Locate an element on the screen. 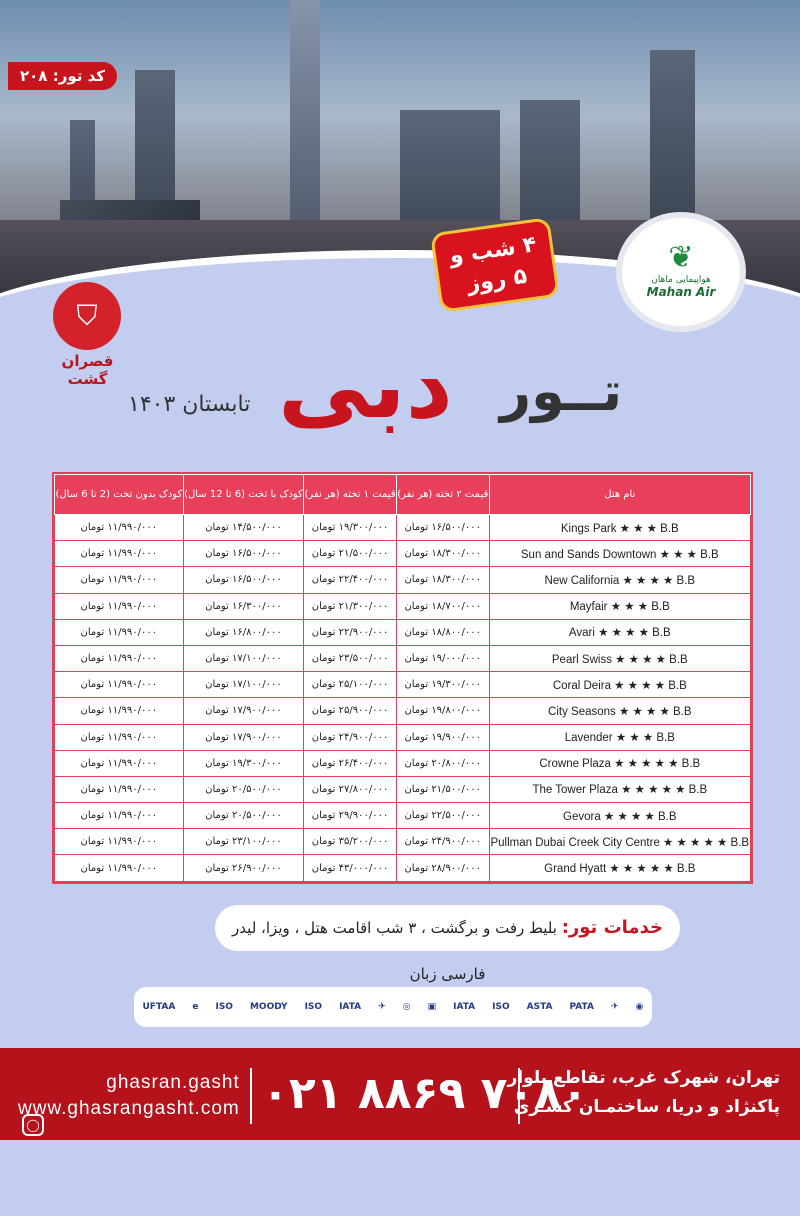 The height and width of the screenshot is (1216, 800). price-cell: ۱۸/۷۰۰/۰۰۰ تومان is located at coordinates (442, 606).